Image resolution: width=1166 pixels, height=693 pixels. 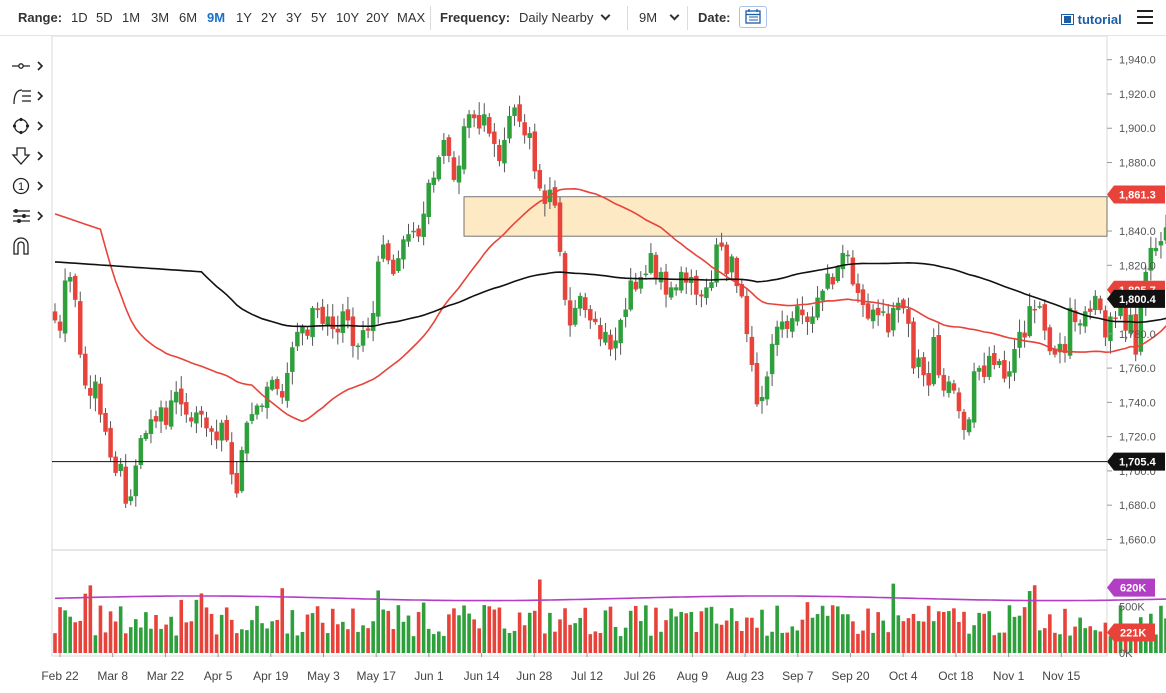 I want to click on range-1y-button: 1Y, so click(x=244, y=17).